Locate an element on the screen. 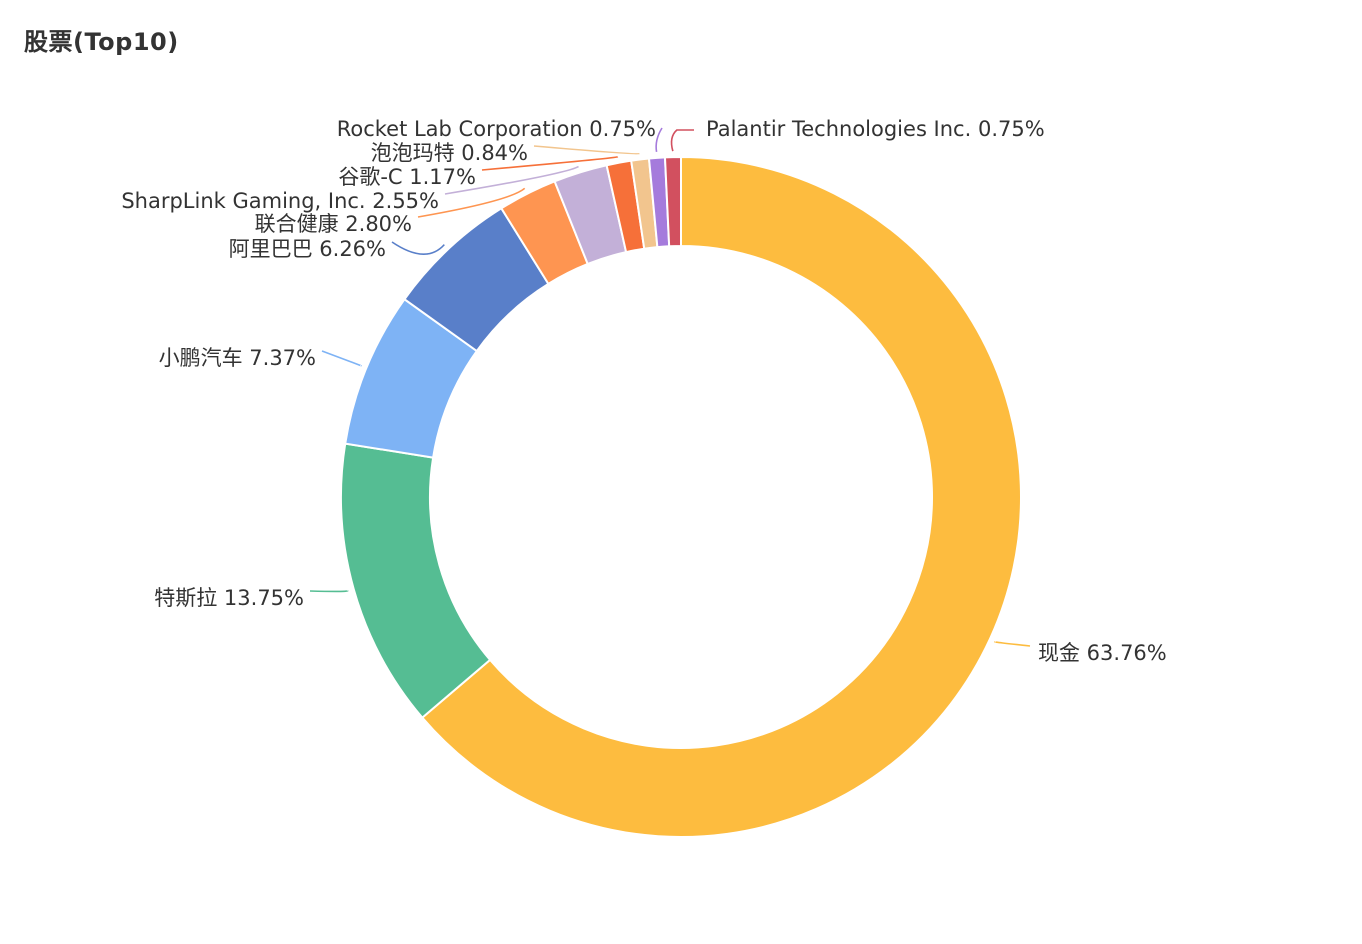  slice-label-9: Palantir Technologies Inc. 0.75% is located at coordinates (875, 129).